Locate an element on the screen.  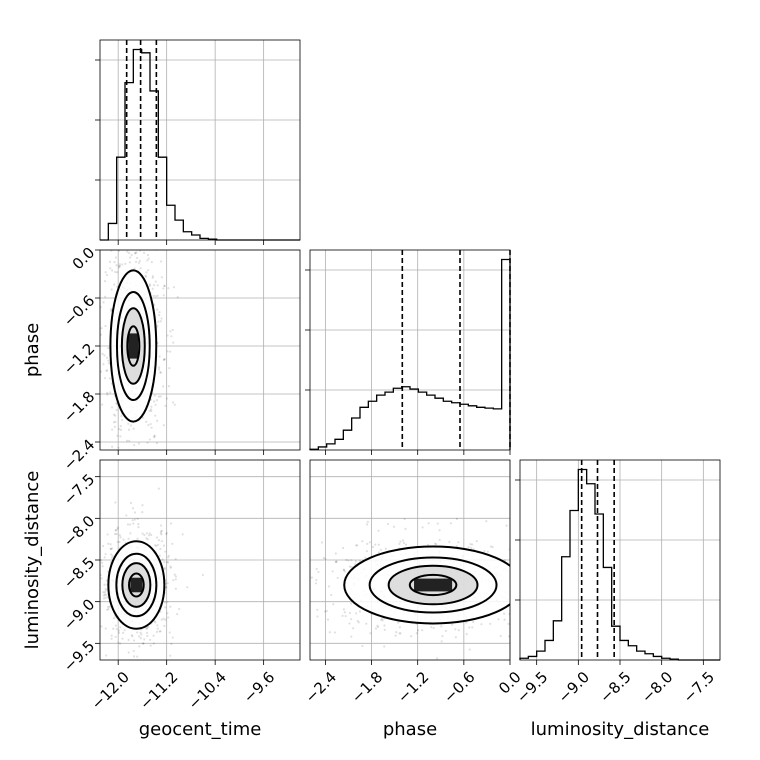
contour-line is located at coordinates (133, 346).